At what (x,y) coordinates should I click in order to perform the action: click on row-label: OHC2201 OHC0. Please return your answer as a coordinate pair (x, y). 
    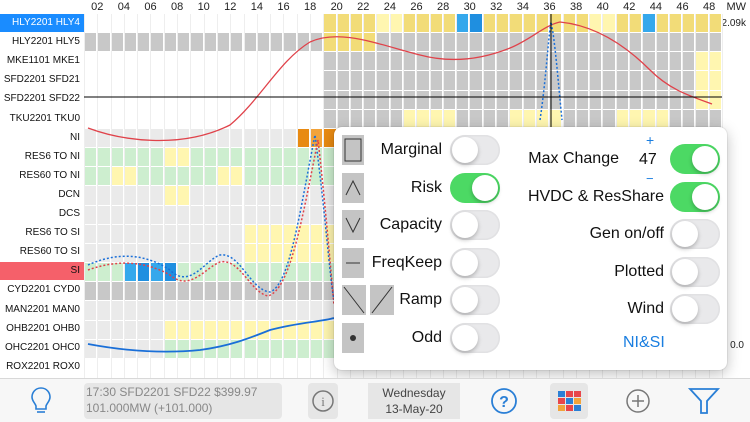
    Looking at the image, I should click on (42, 347).